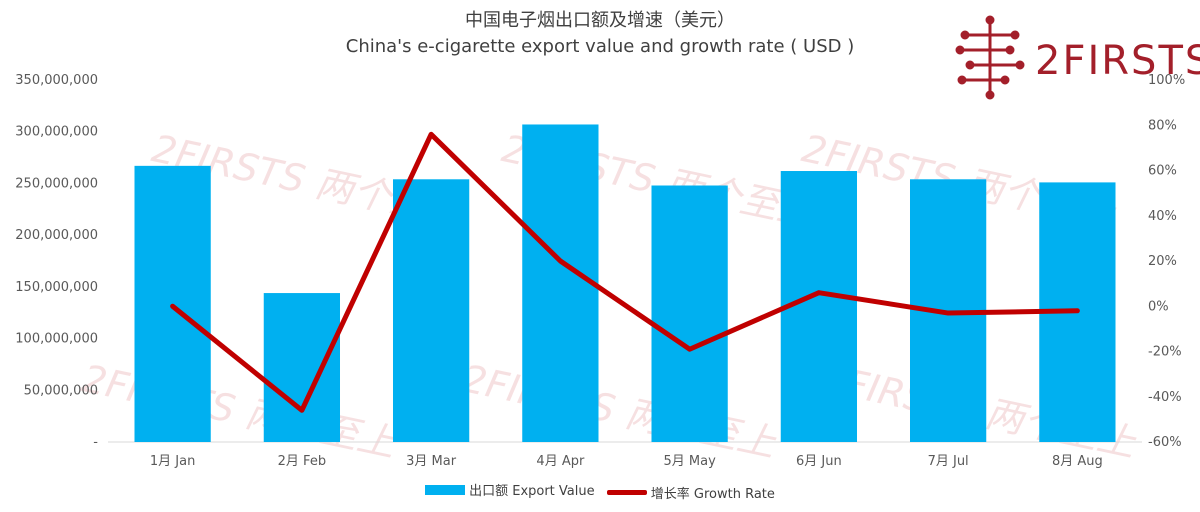  I want to click on y-right-tick-label: 20%, so click(1162, 261).